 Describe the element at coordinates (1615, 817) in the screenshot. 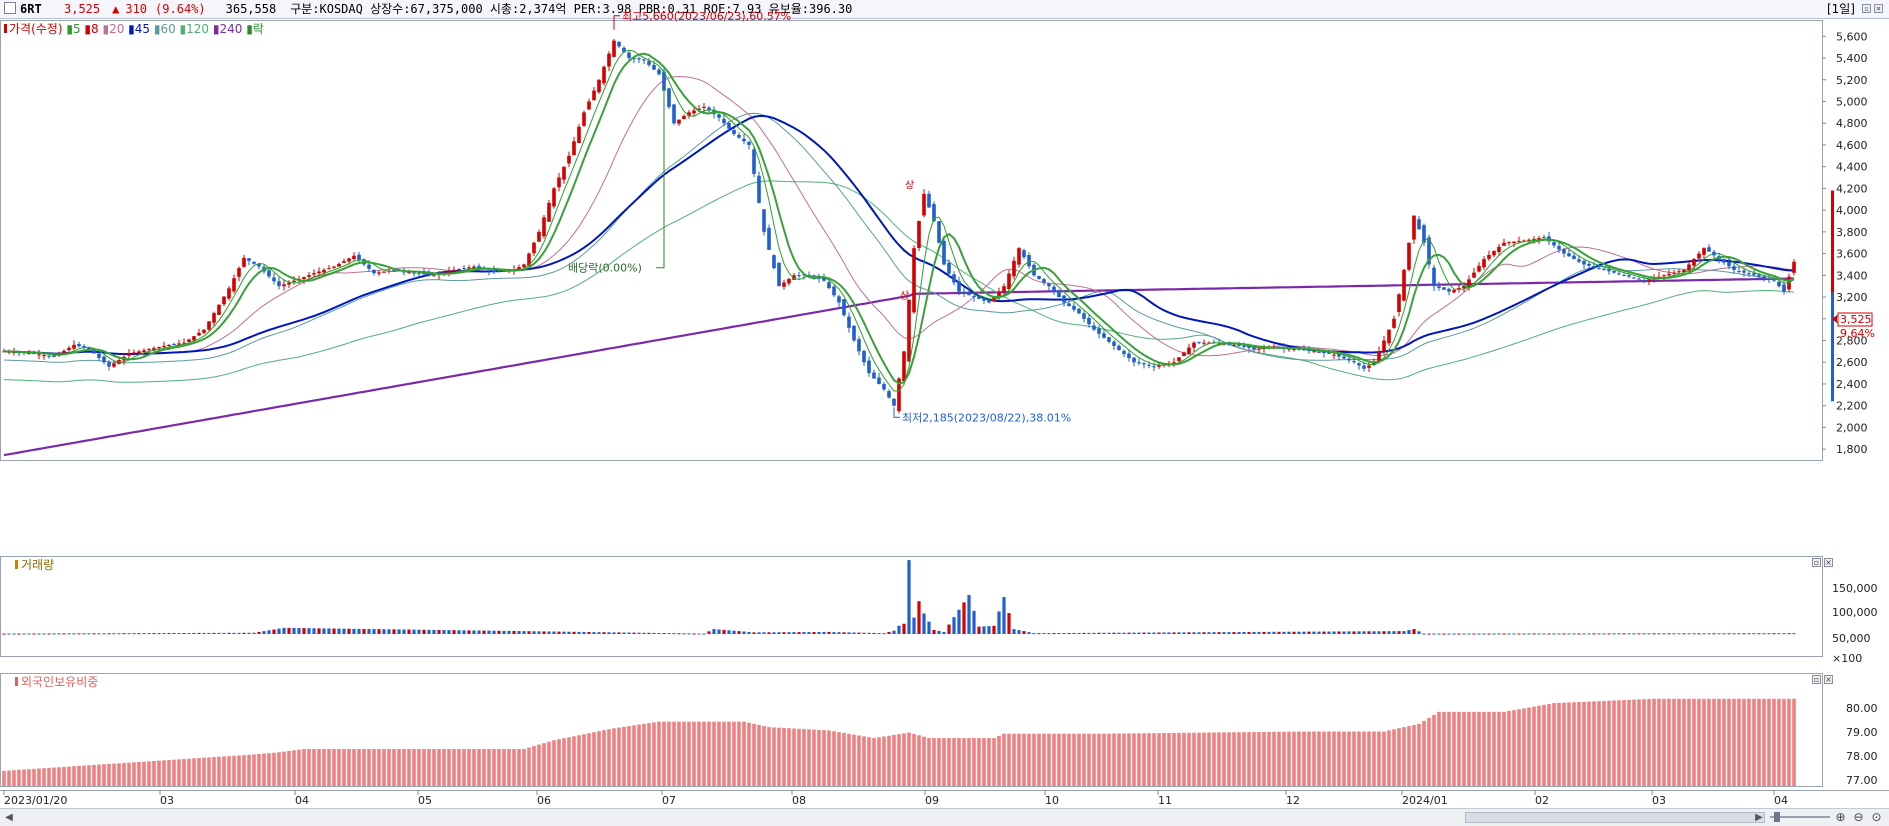

I see `scroll-thumb` at that location.